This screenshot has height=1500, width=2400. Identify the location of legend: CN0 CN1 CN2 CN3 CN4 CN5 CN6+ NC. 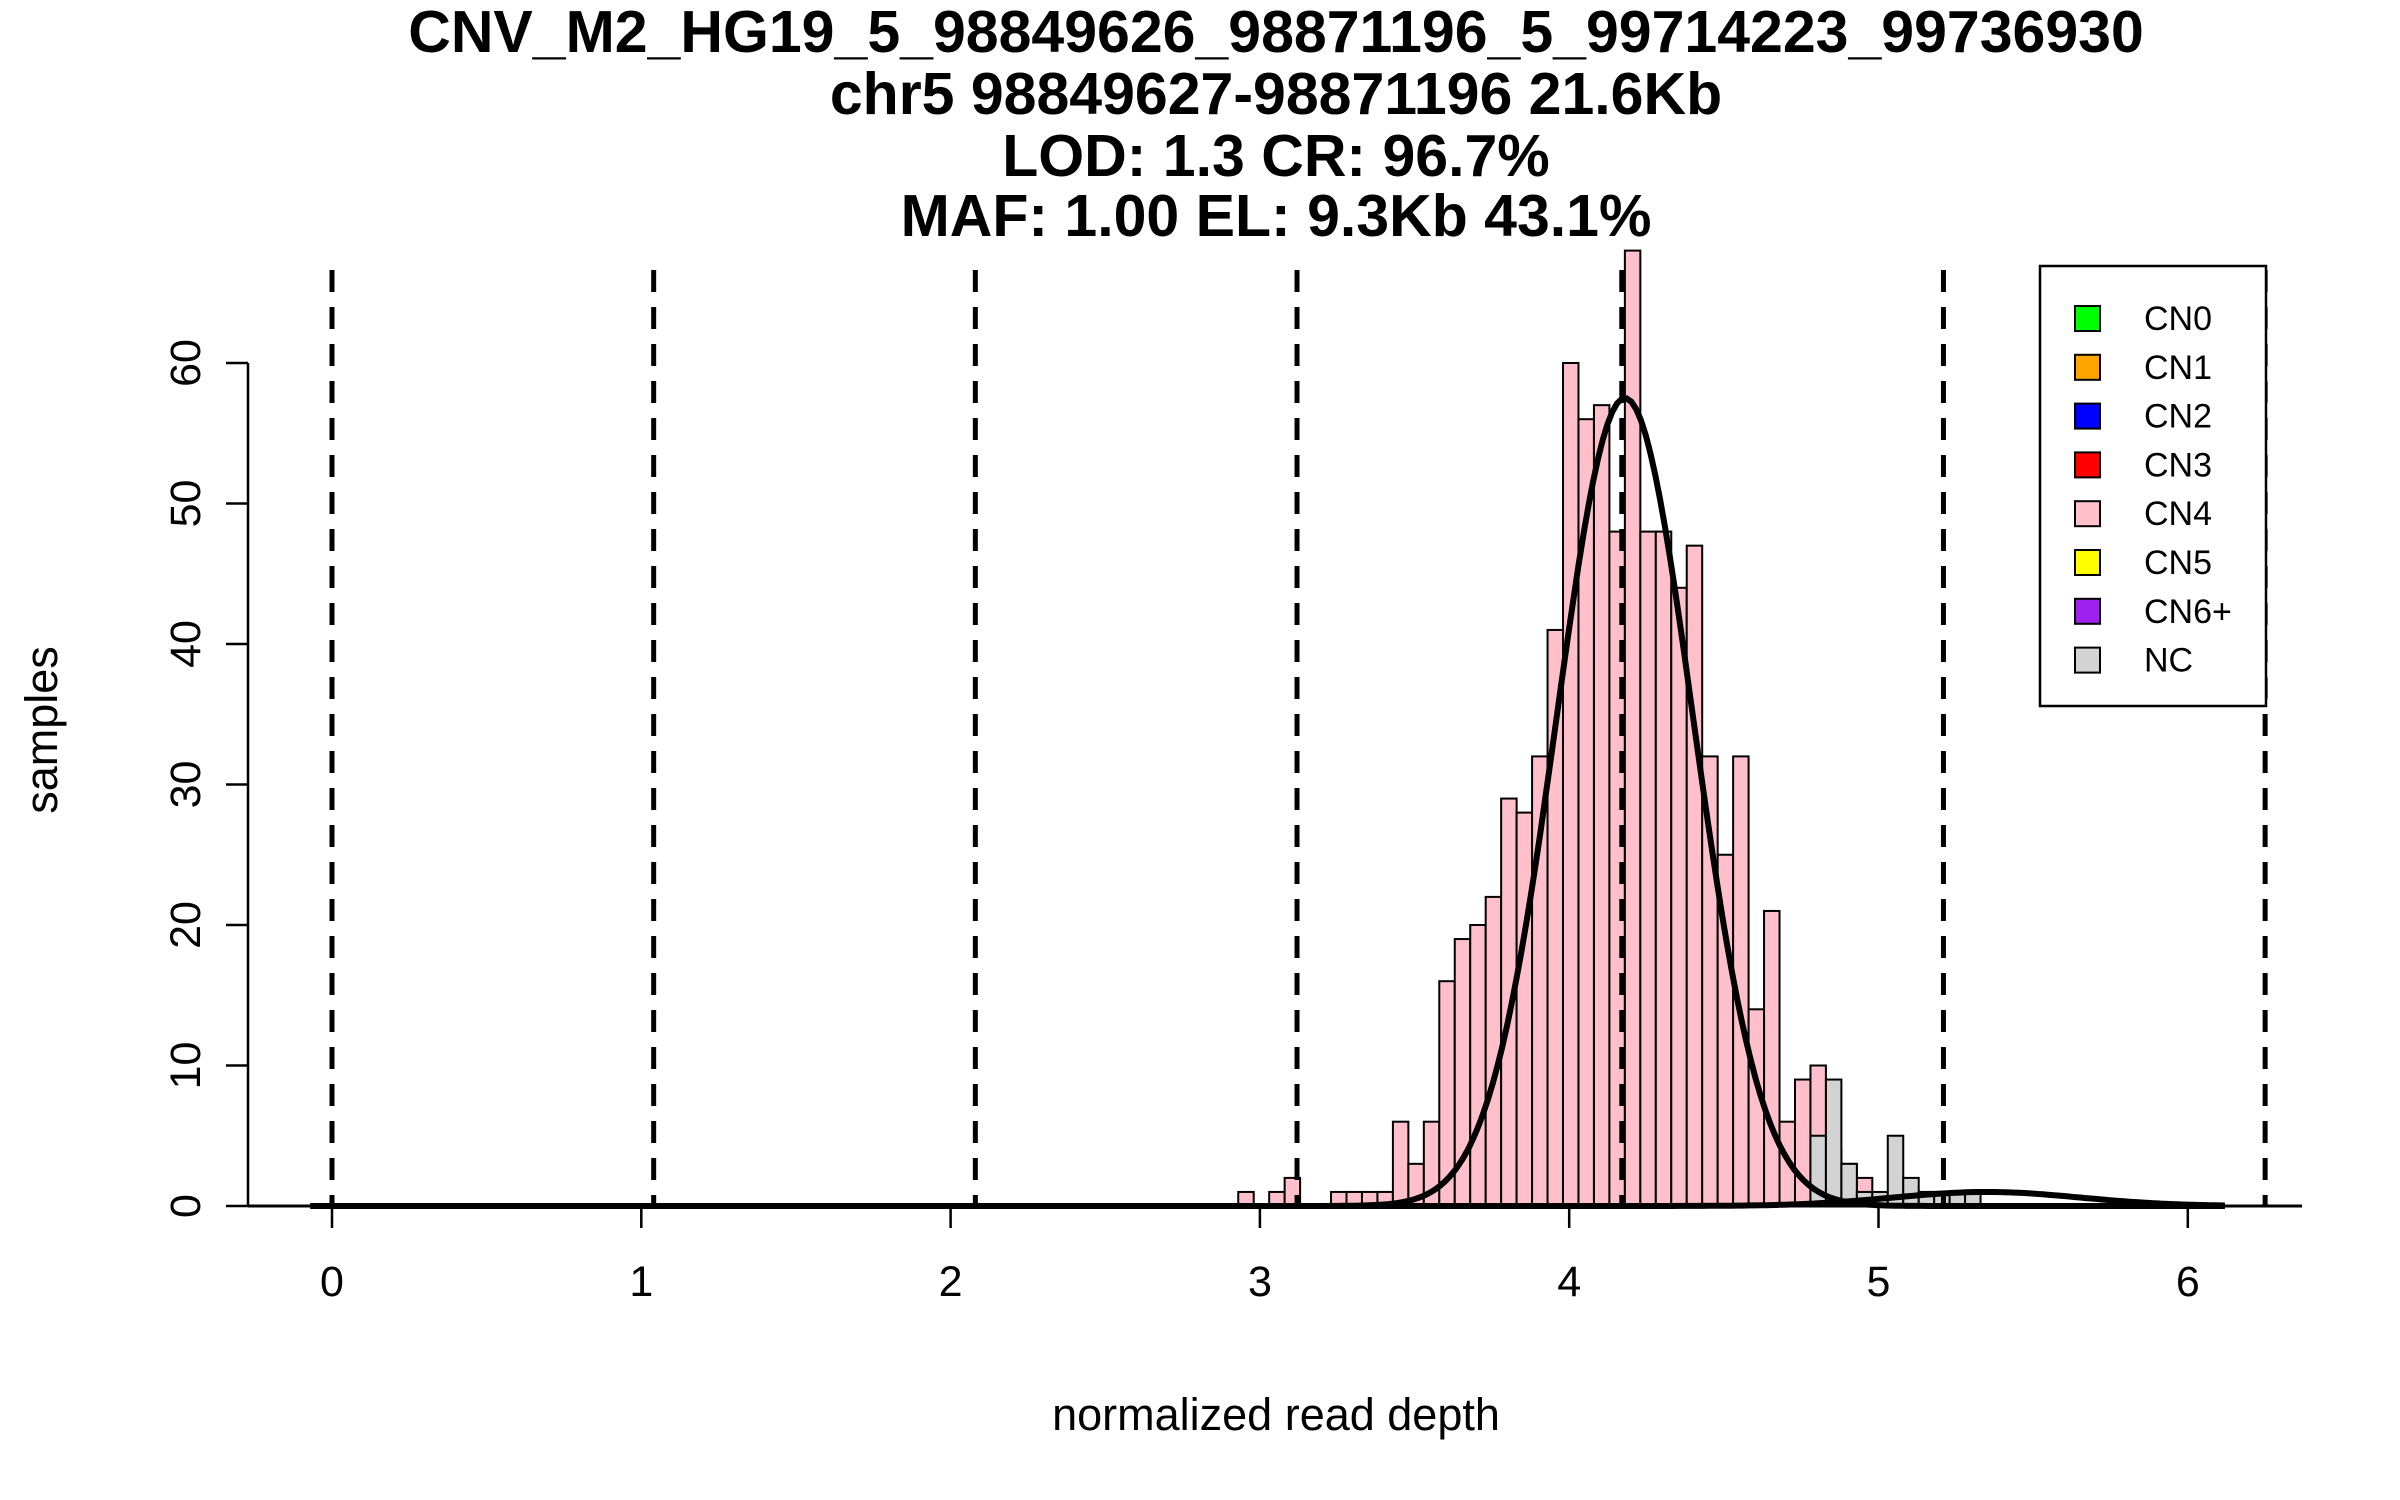
(2153, 486).